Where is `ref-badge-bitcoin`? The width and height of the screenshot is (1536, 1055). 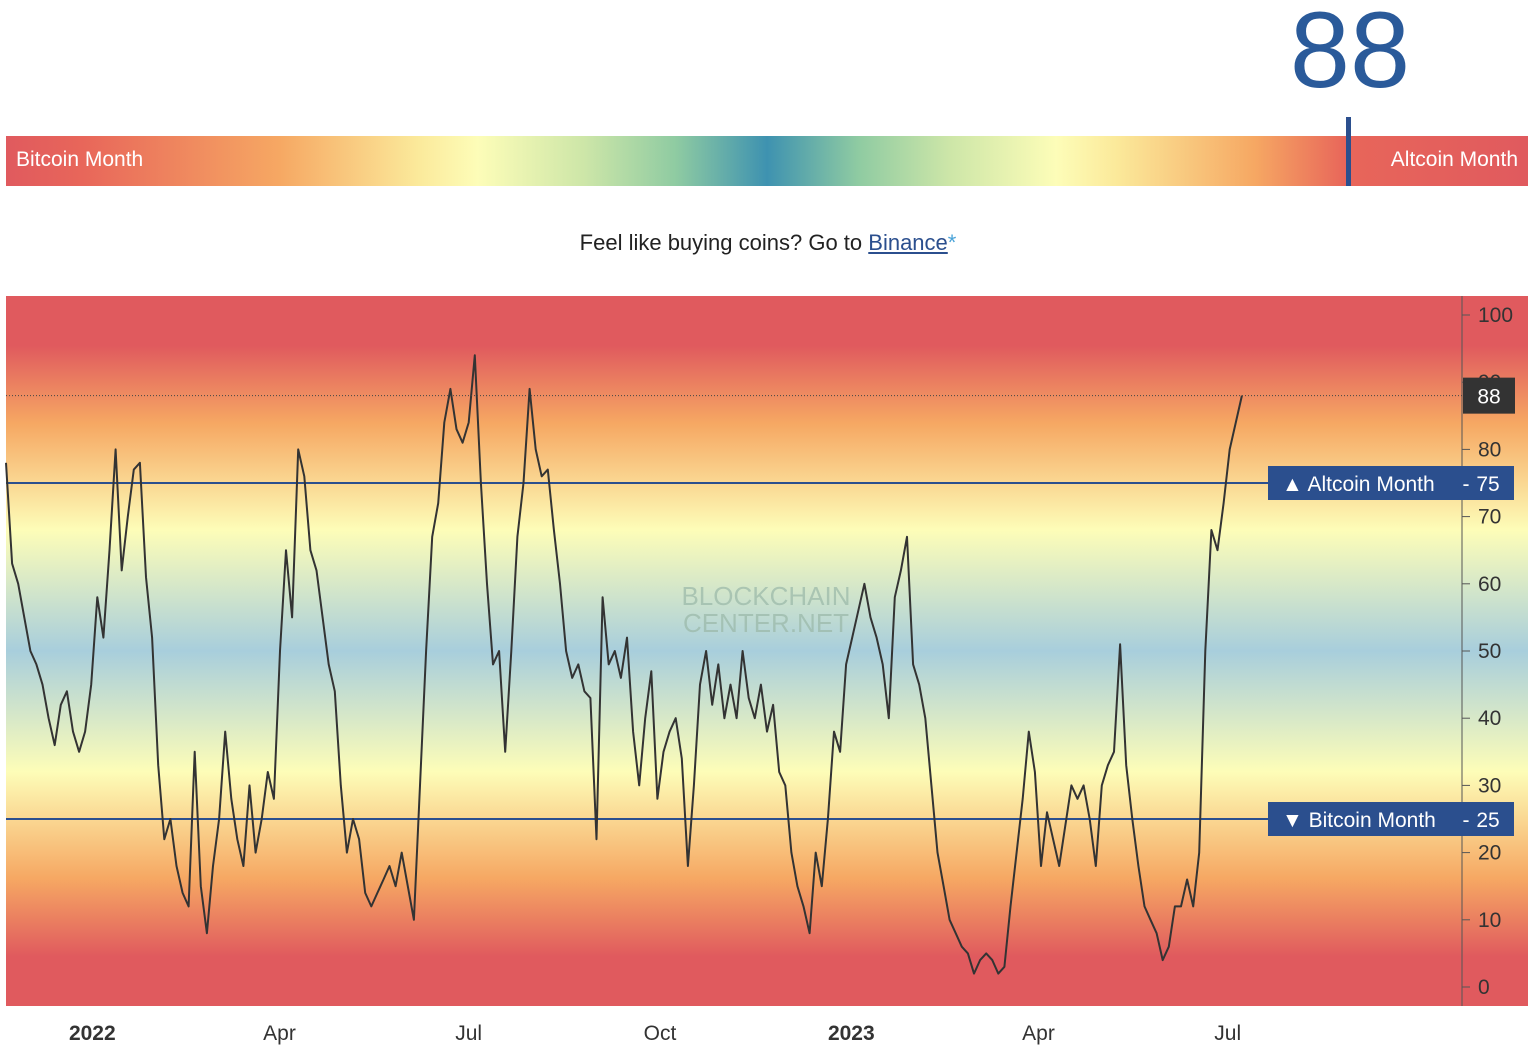 ref-badge-bitcoin is located at coordinates (1391, 819).